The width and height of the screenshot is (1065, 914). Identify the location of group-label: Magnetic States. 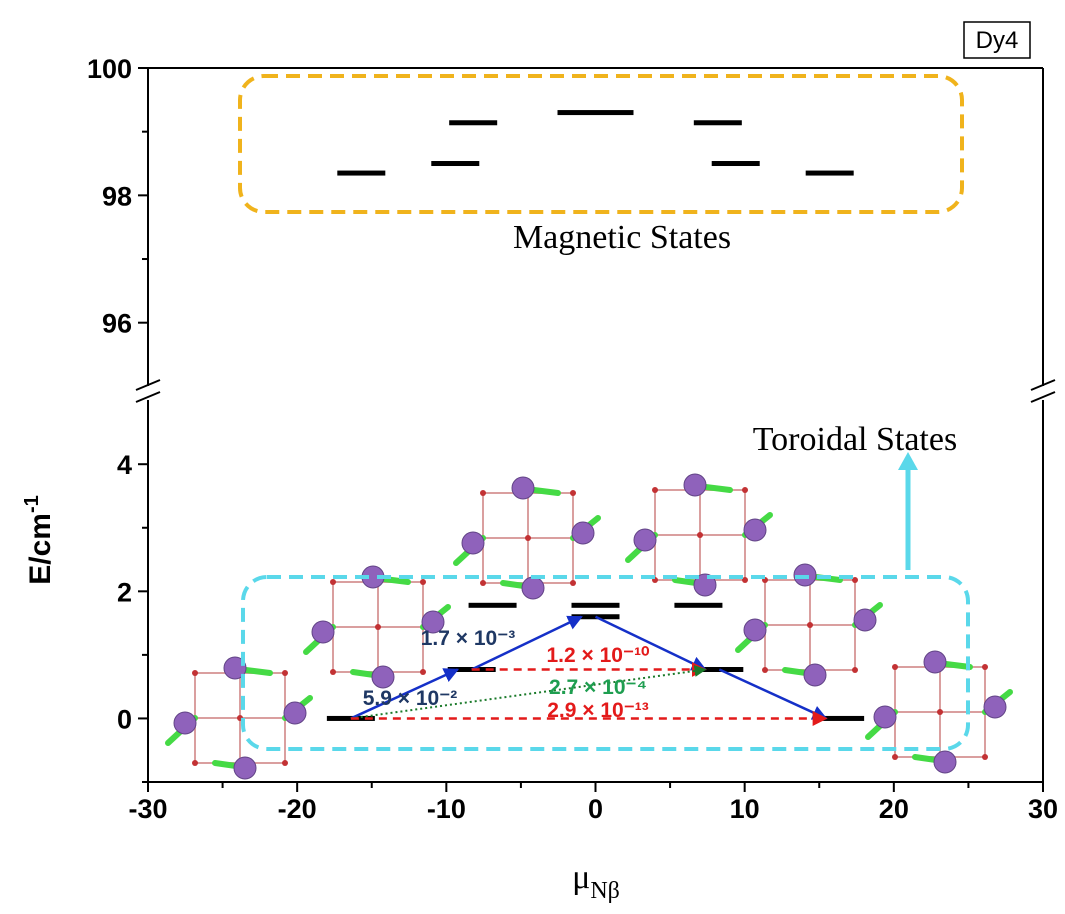
(622, 237).